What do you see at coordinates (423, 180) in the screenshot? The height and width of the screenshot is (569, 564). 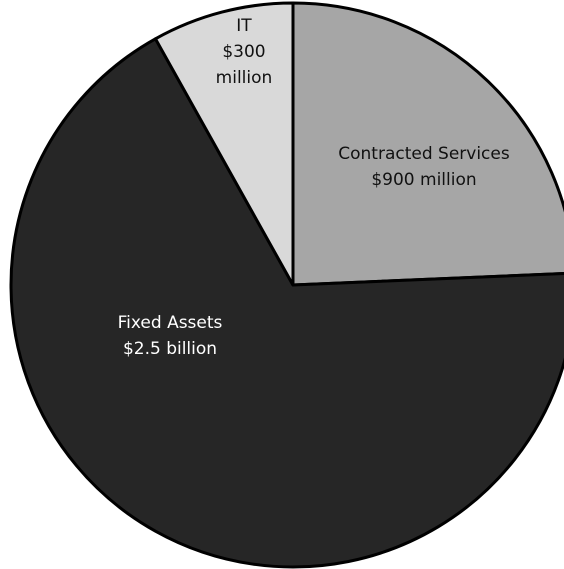 I see `slice-label-line: $900 million` at bounding box center [423, 180].